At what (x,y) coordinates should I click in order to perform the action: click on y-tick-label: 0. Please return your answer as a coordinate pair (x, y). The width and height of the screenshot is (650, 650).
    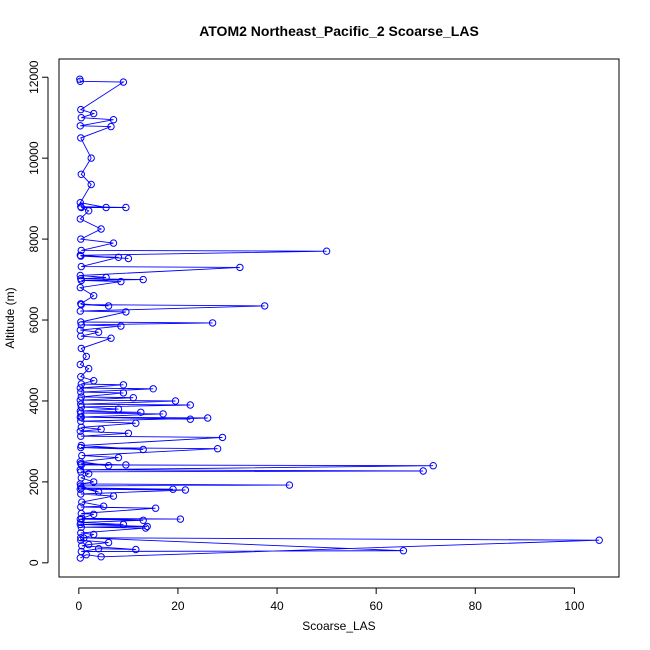
    Looking at the image, I should click on (34, 562).